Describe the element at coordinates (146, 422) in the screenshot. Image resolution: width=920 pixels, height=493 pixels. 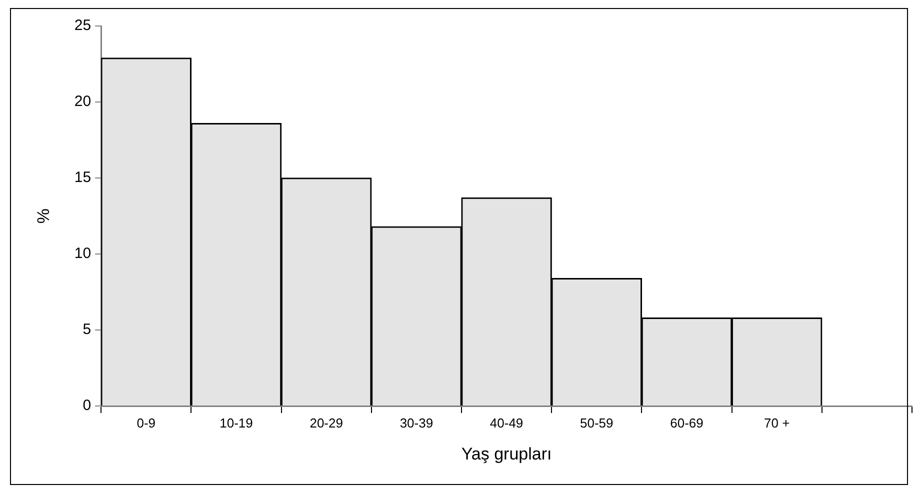
I see `x-tick-label: 0-9` at that location.